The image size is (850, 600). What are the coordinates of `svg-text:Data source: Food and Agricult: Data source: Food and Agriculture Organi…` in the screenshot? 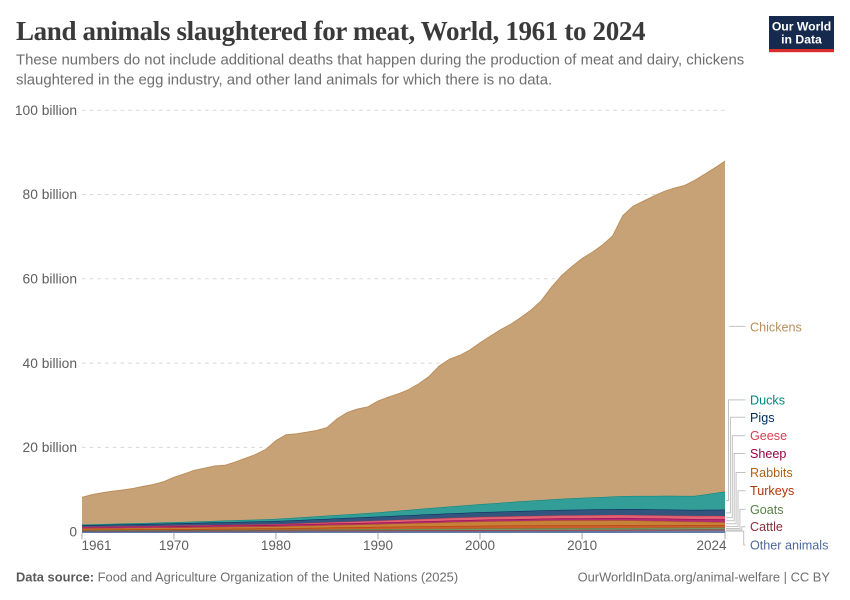 It's located at (237, 577).